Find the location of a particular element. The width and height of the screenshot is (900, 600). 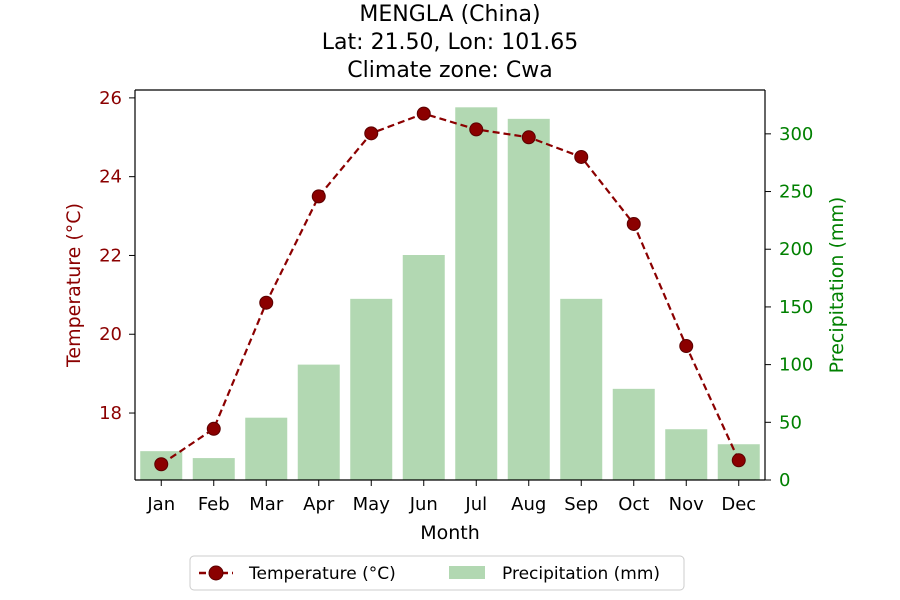

precip-bar-may is located at coordinates (371, 389).